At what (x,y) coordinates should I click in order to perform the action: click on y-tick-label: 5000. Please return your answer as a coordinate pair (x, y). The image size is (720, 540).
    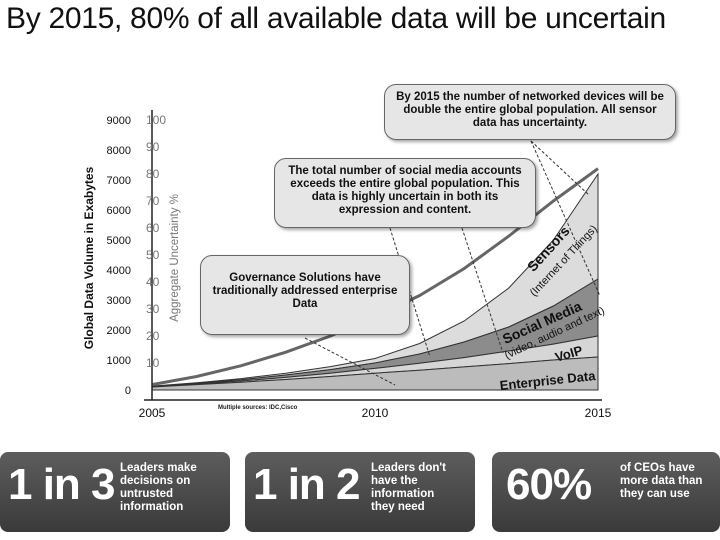
    Looking at the image, I should click on (119, 241).